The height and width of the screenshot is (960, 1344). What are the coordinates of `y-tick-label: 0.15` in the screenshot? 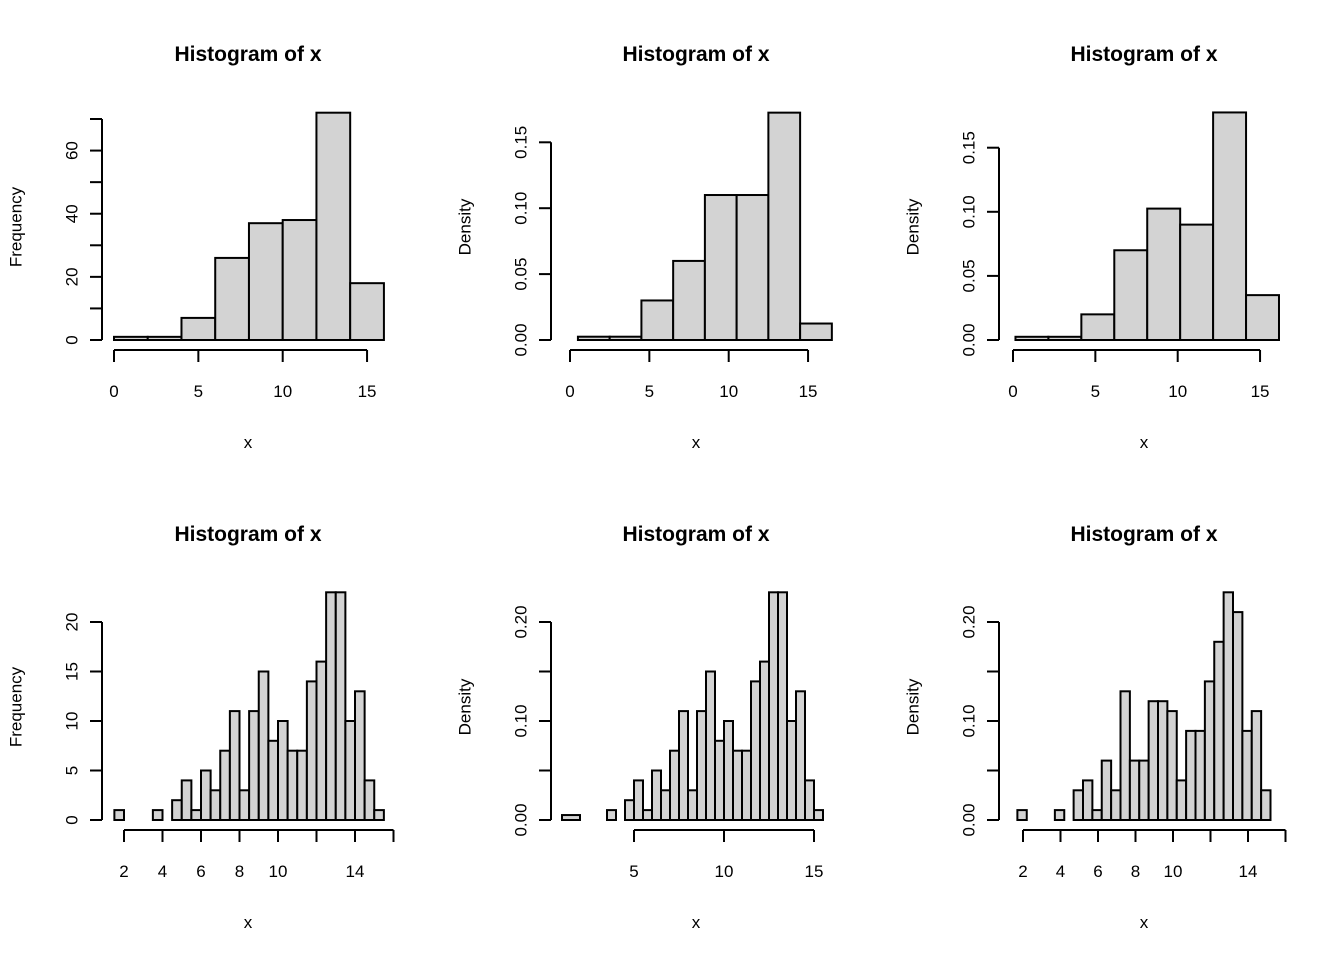 It's located at (969, 147).